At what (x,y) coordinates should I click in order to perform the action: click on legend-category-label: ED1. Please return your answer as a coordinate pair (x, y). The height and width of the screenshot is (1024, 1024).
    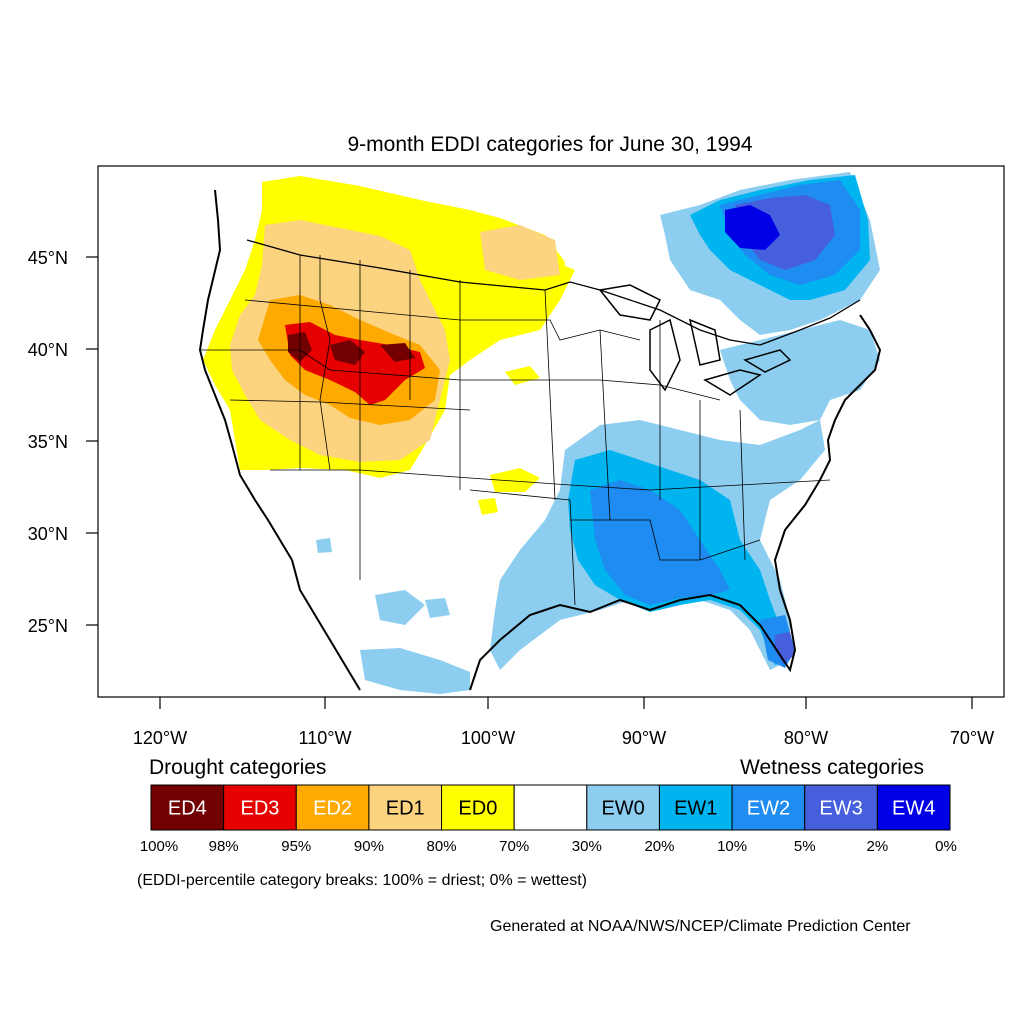
    Looking at the image, I should click on (405, 809).